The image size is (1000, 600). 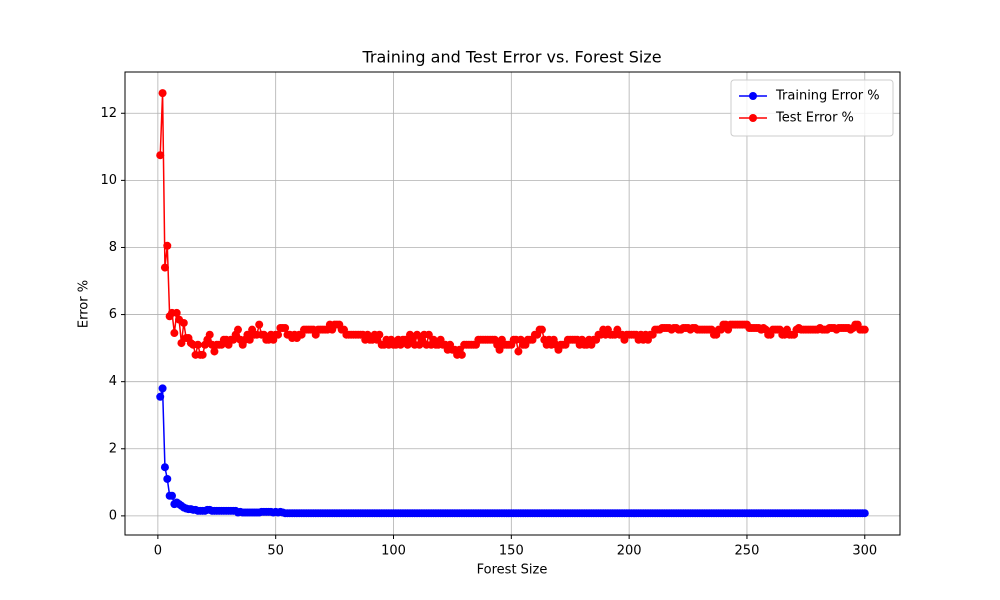 I want to click on y-axis-label: Error %, so click(x=84, y=304).